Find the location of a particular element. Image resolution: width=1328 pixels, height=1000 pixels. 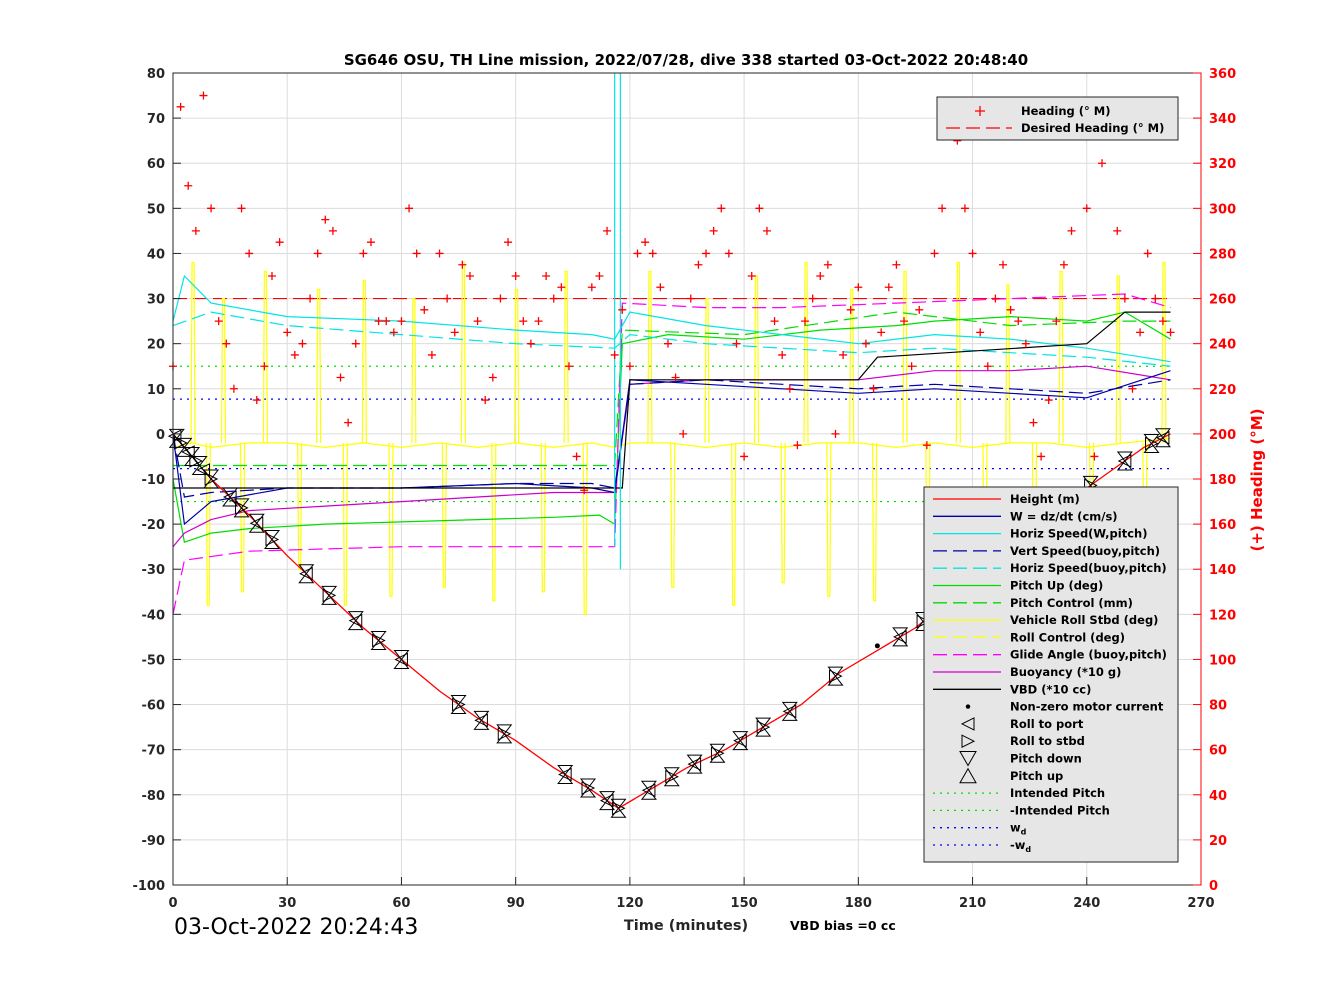

right-tick-label: 40 is located at coordinates (1218, 796).